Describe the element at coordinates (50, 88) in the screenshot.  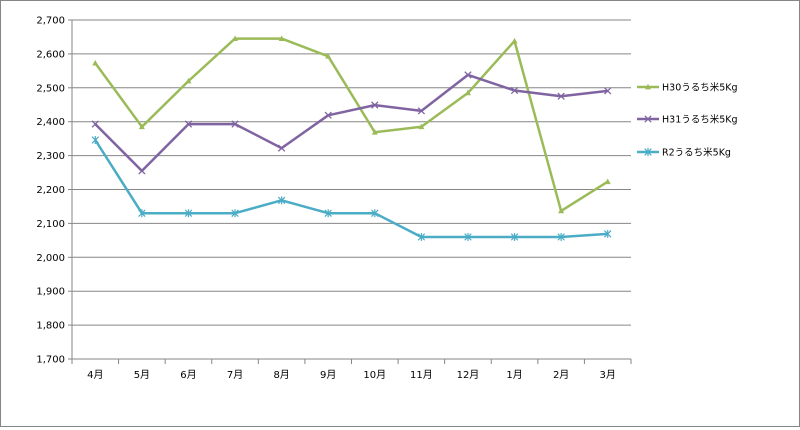
I see `y-tick-label: 2,500` at that location.